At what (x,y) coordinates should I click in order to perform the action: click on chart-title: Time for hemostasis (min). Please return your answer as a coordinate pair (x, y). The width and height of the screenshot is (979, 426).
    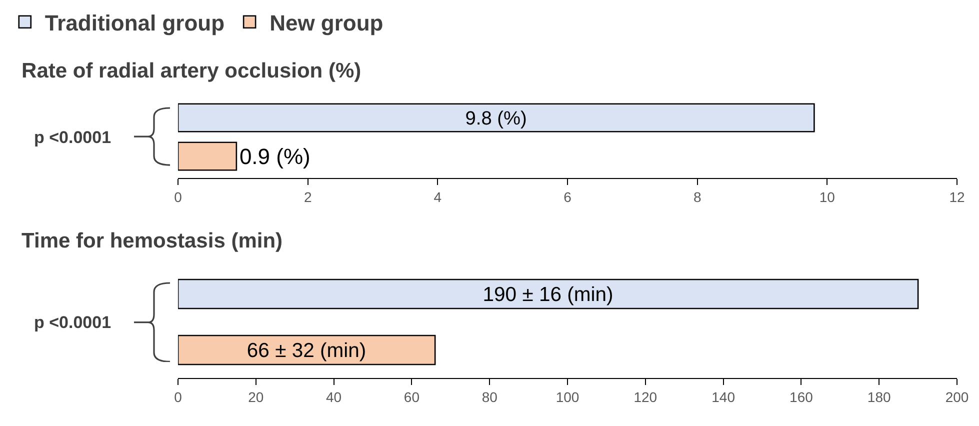
    Looking at the image, I should click on (152, 240).